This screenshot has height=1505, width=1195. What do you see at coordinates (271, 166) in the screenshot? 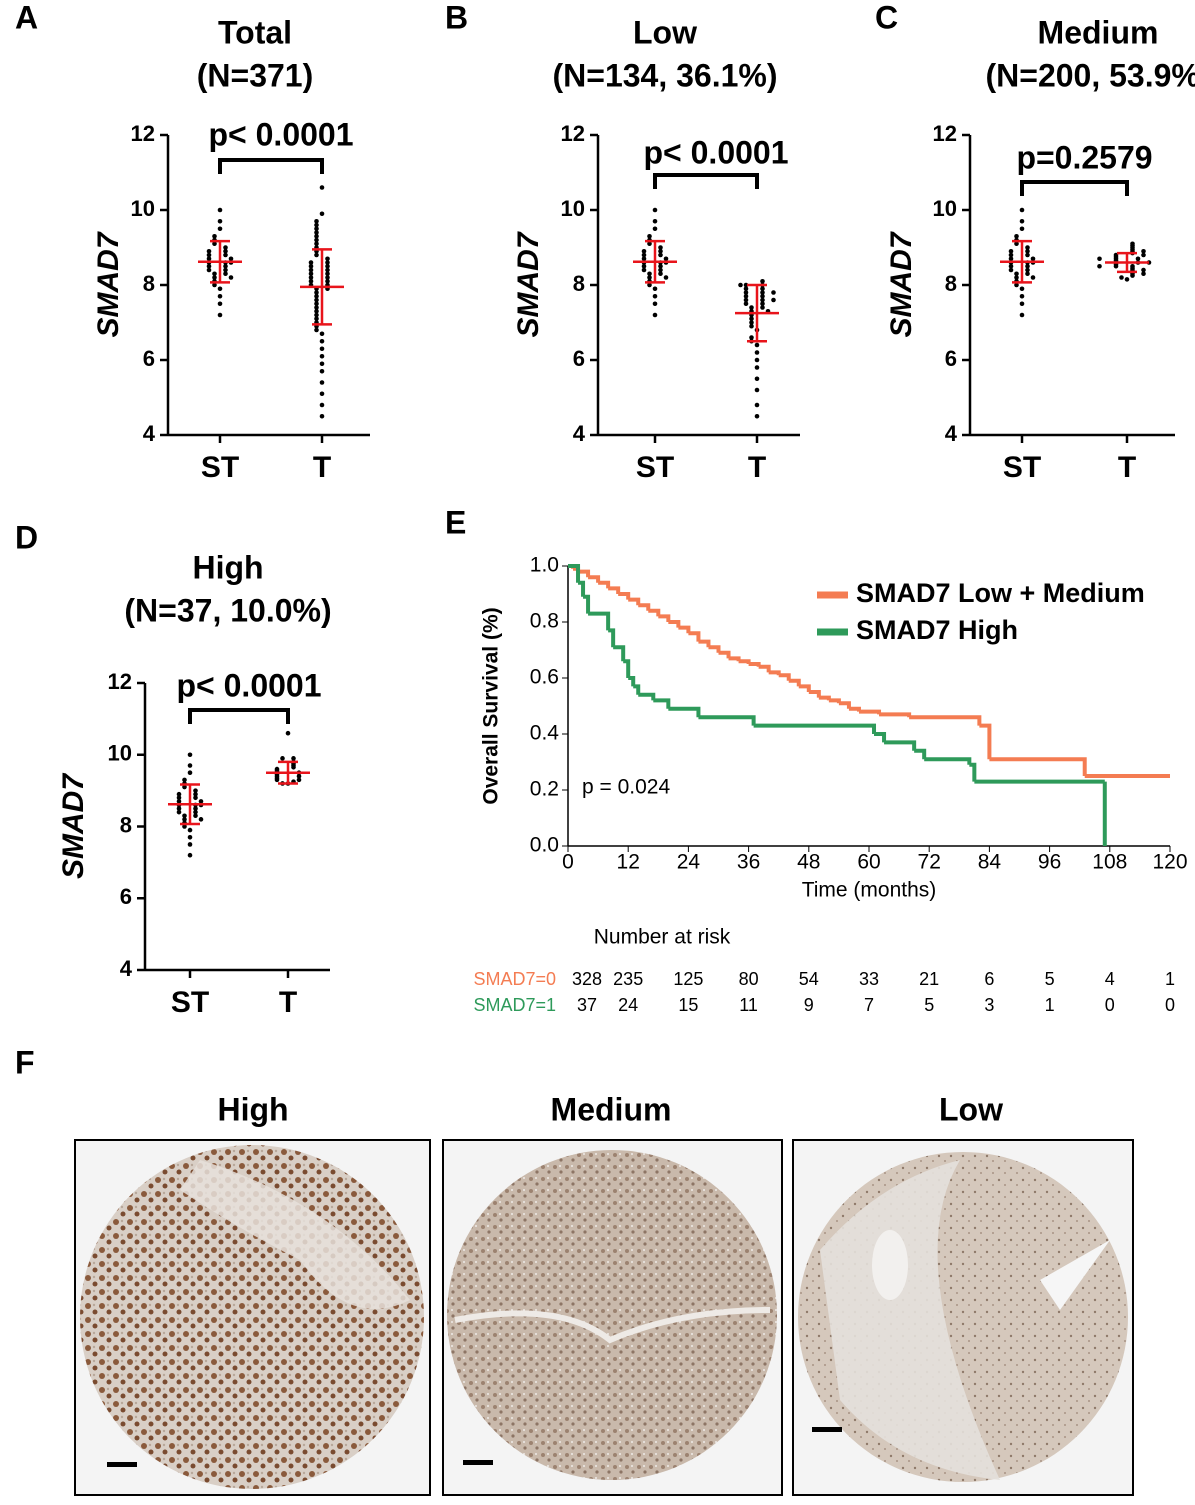
I see `significance-bracket` at bounding box center [271, 166].